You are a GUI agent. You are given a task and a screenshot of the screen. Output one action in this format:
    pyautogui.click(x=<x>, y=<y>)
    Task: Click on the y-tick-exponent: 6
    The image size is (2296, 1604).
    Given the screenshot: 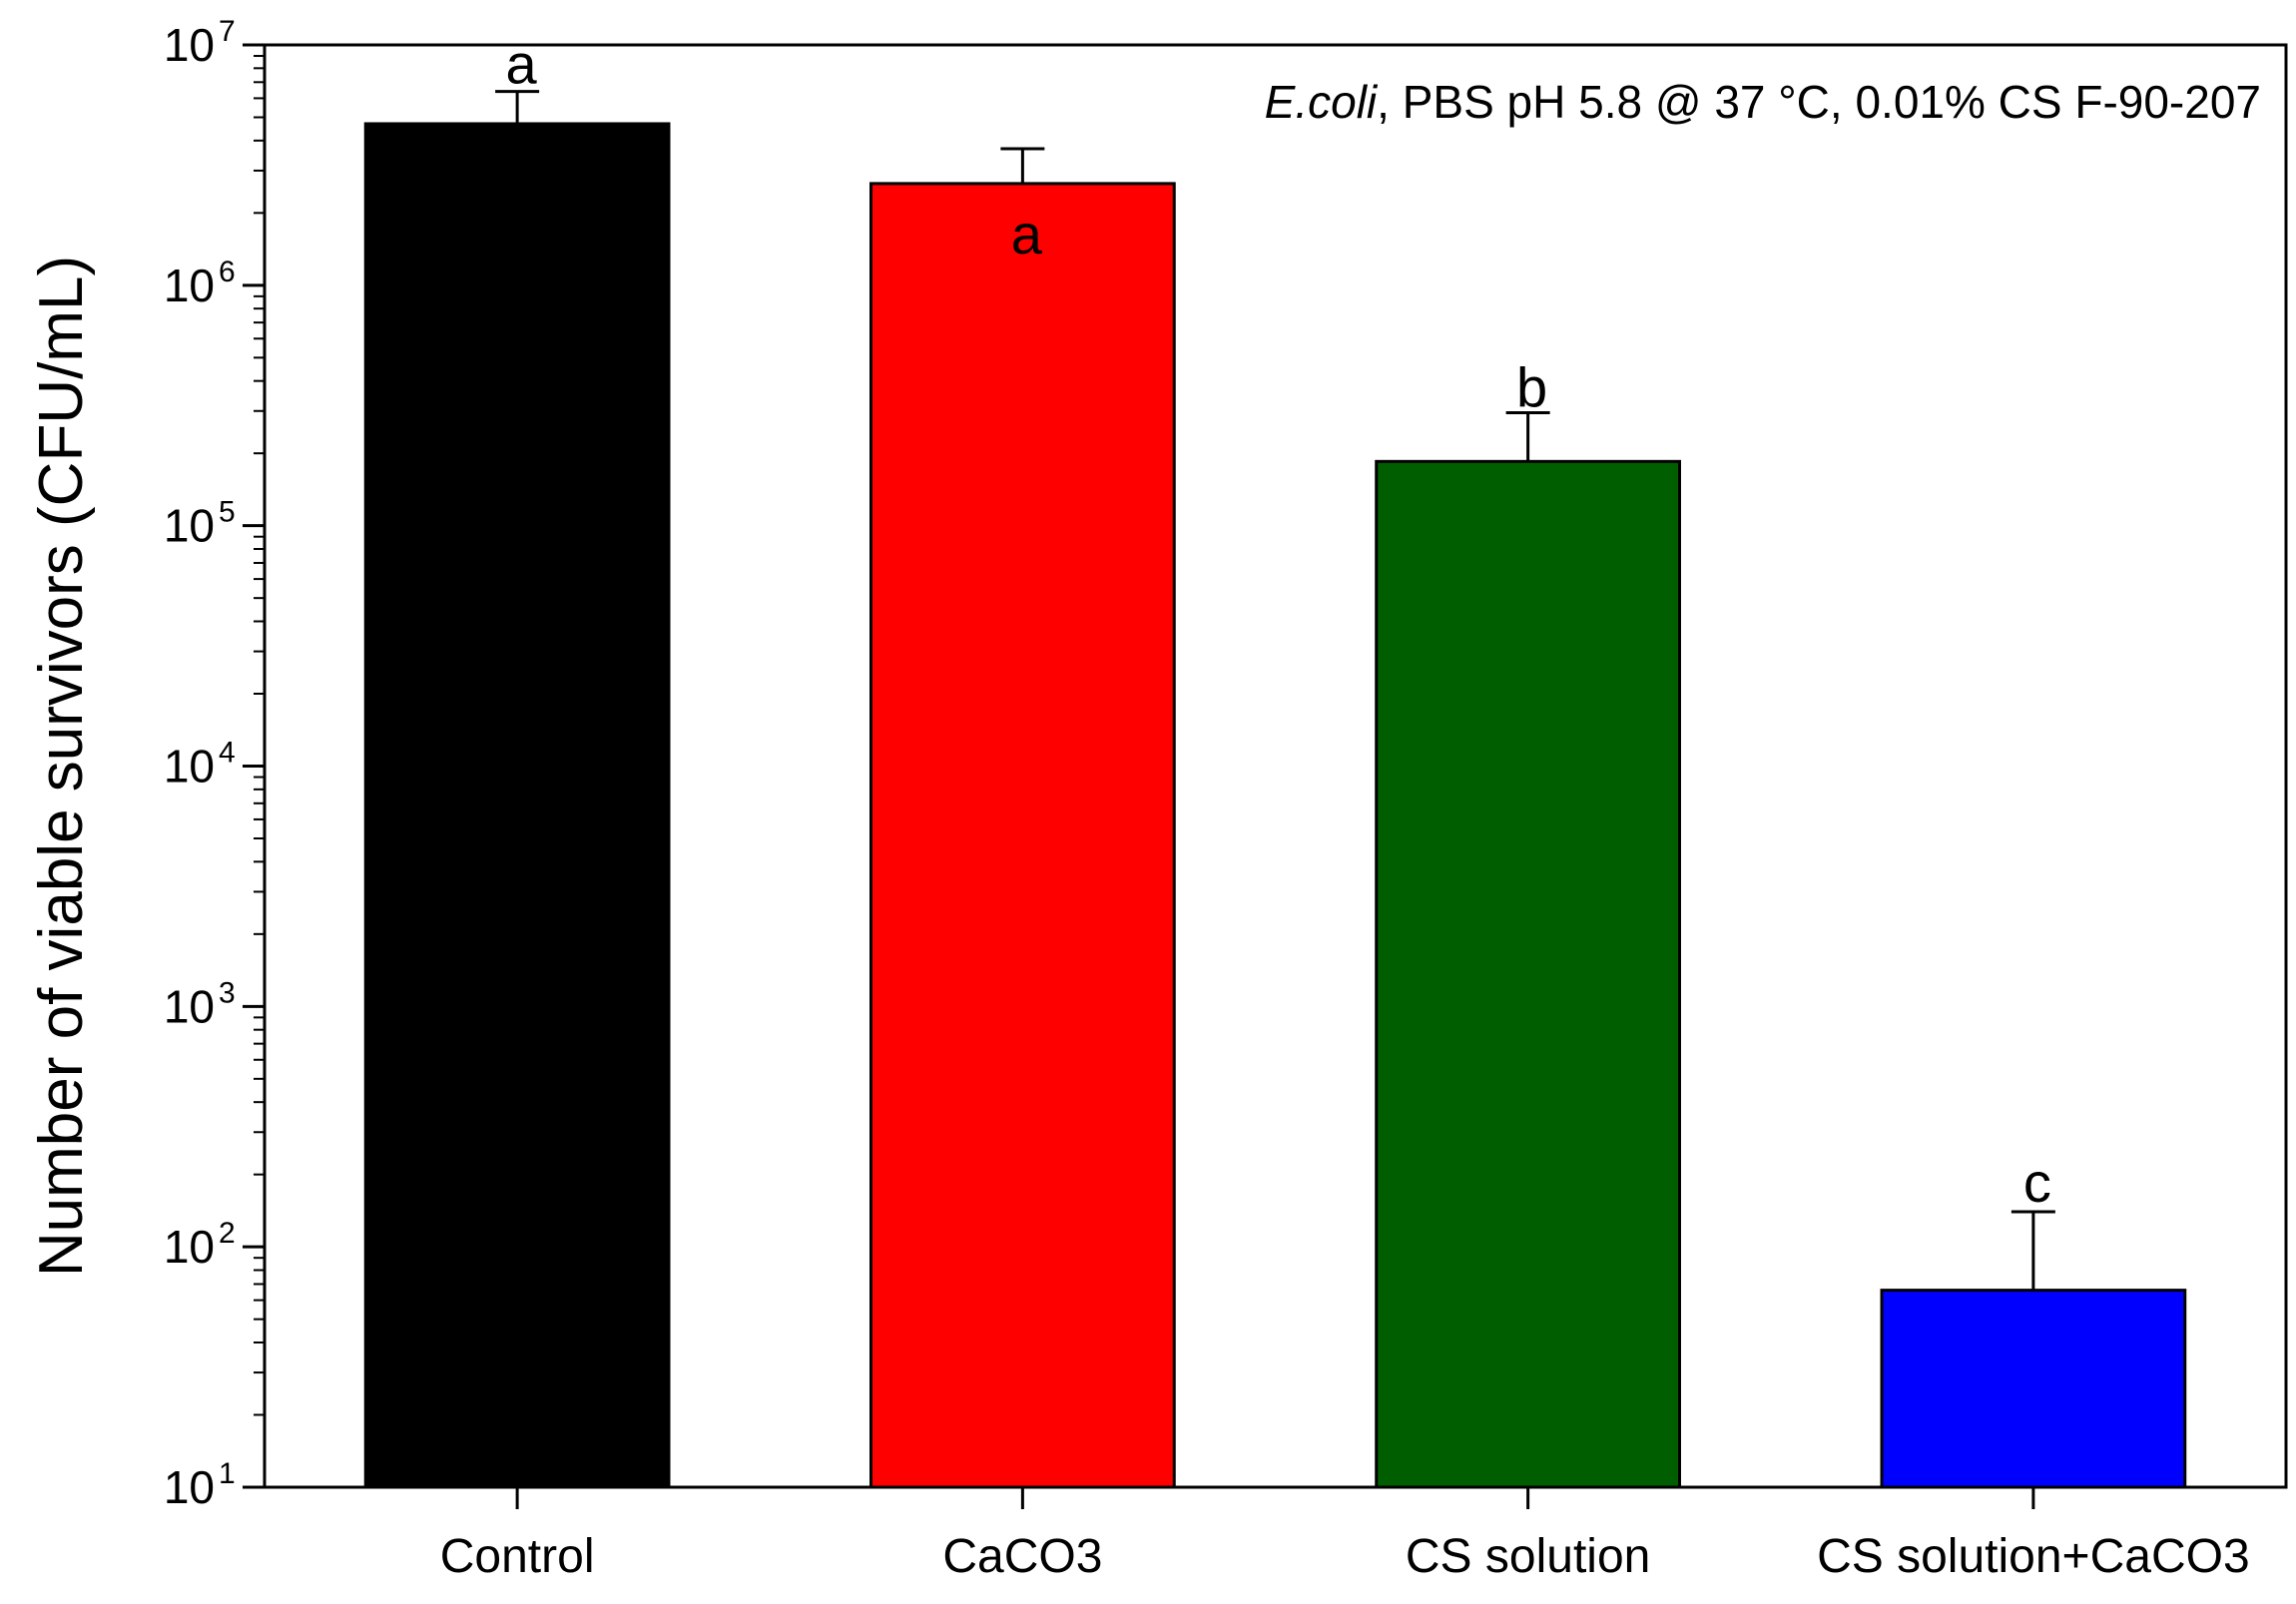 What is the action you would take?
    pyautogui.click(x=228, y=272)
    